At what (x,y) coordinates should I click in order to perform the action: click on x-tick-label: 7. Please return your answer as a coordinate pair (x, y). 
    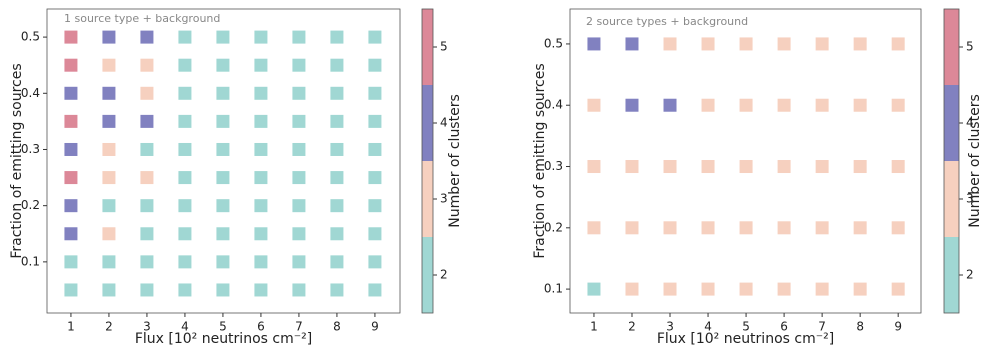
    Looking at the image, I should click on (822, 327).